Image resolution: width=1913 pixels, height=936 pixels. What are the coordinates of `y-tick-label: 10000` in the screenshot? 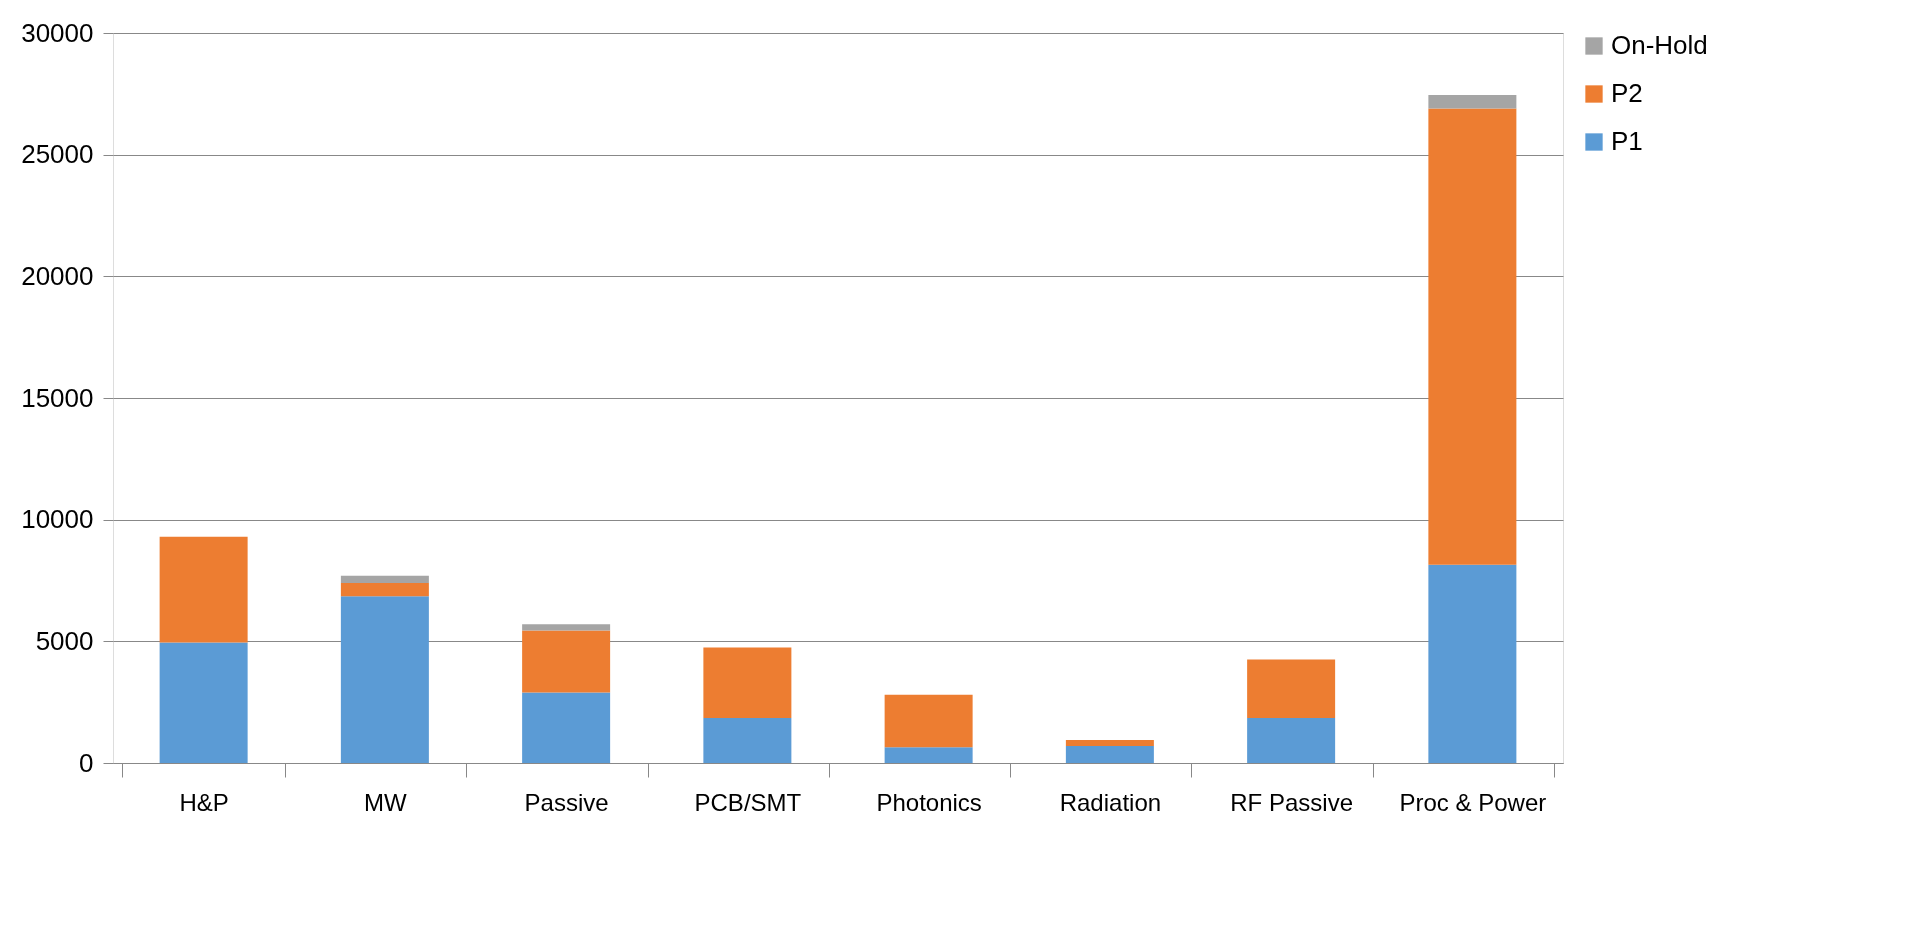 It's located at (57, 519).